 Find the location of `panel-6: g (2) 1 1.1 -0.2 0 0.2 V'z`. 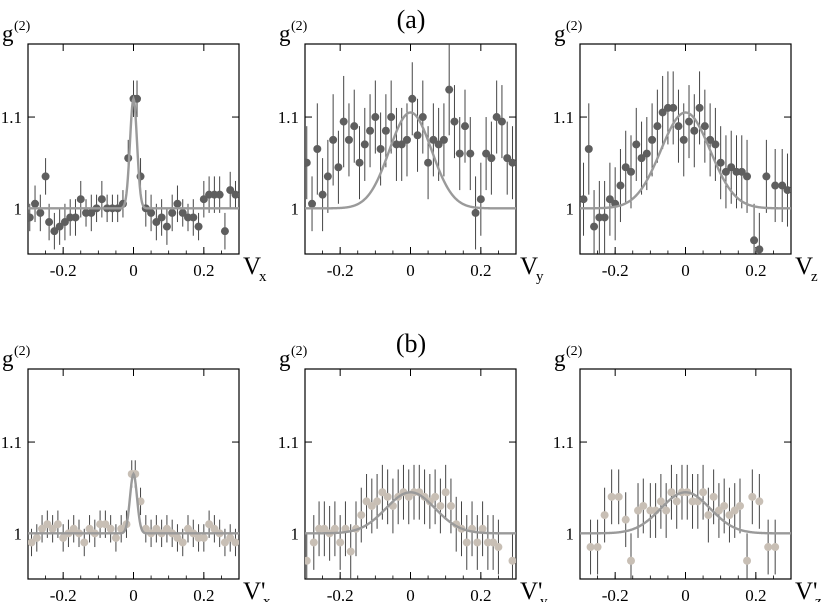

panel-6: g (2) 1 1.1 -0.2 0 0.2 V'z is located at coordinates (687, 473).